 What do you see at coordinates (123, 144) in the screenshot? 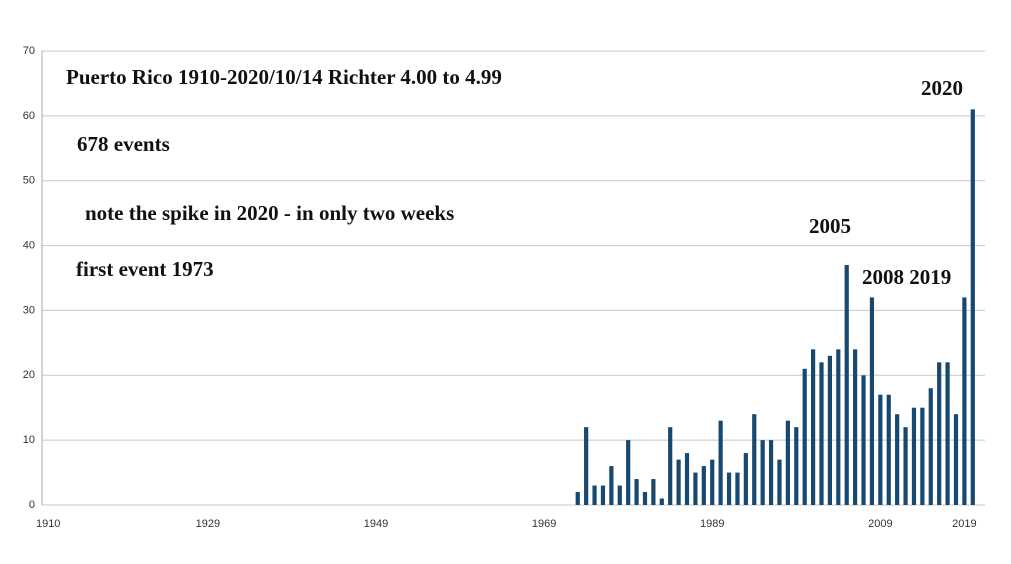
I see `annotation: 678 events` at bounding box center [123, 144].